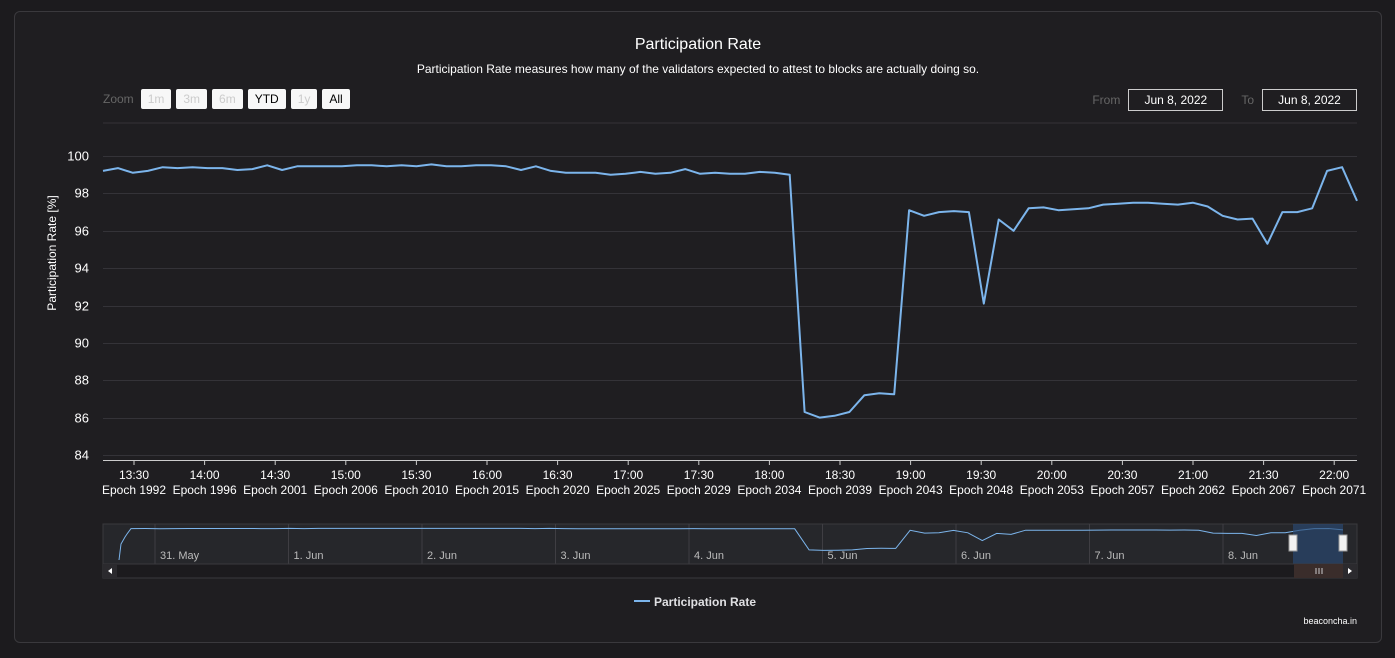  I want to click on x-tick-epoch-label: Epoch 2043, so click(911, 490).